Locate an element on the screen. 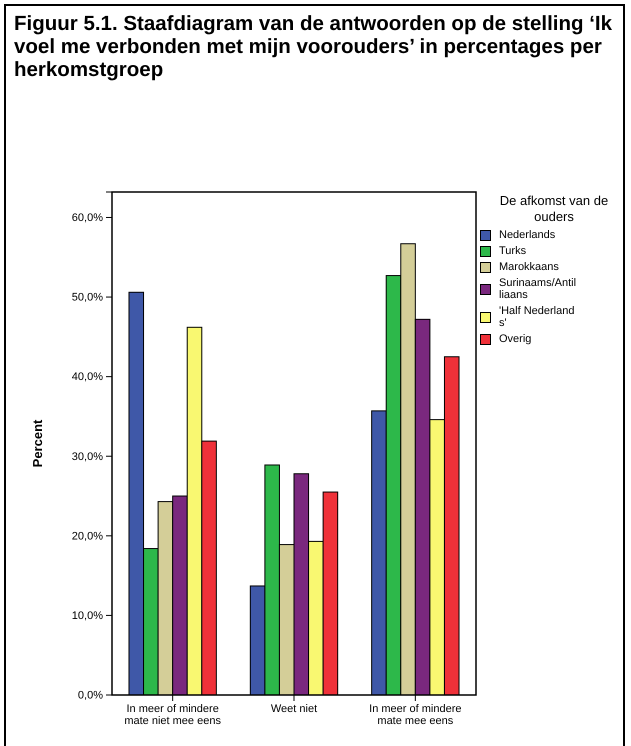  x-tick-label: In meer of mindere mate niet mee eens is located at coordinates (173, 715).